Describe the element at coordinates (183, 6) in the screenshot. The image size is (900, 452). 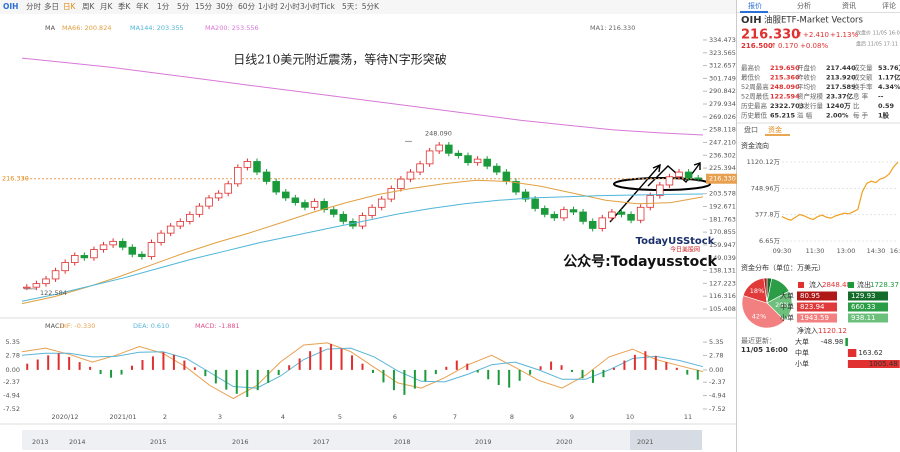
I see `toolbar-item: 5分` at that location.